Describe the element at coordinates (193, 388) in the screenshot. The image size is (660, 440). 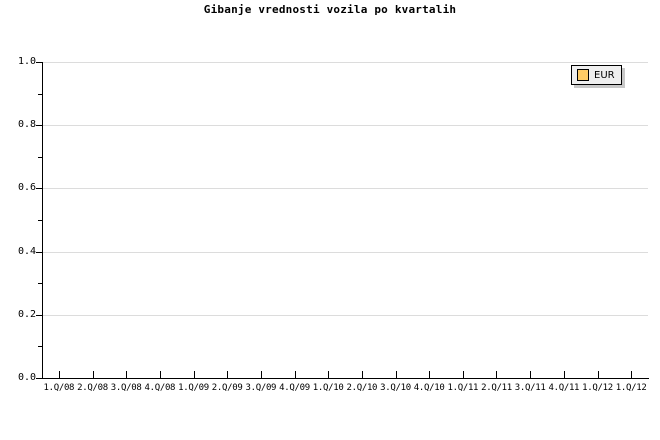
I see `x-axis-tick-label: 1.Q/09` at that location.